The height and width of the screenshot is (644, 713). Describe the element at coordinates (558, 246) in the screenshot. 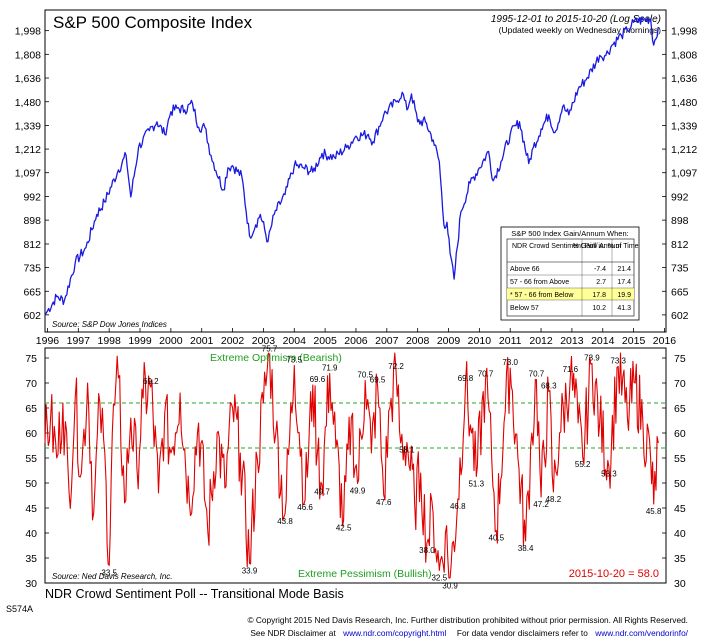

I see `table-header-1: NDR Crowd Sentiment Poll is:` at that location.